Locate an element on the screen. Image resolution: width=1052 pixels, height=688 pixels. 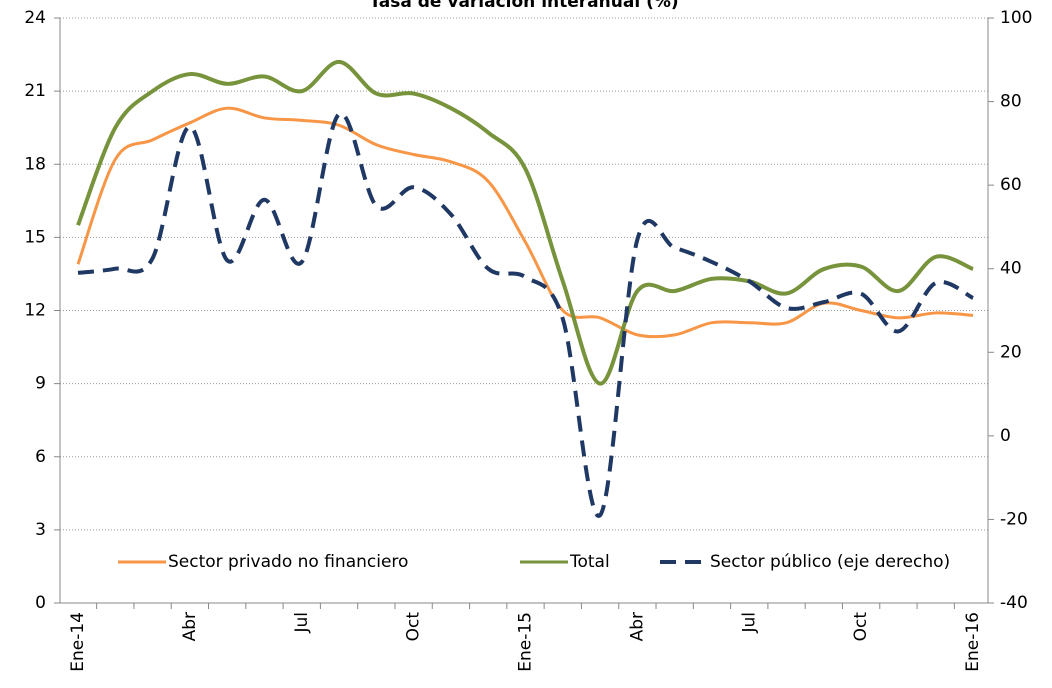
y-tick-label: 12 is located at coordinates (35, 311).